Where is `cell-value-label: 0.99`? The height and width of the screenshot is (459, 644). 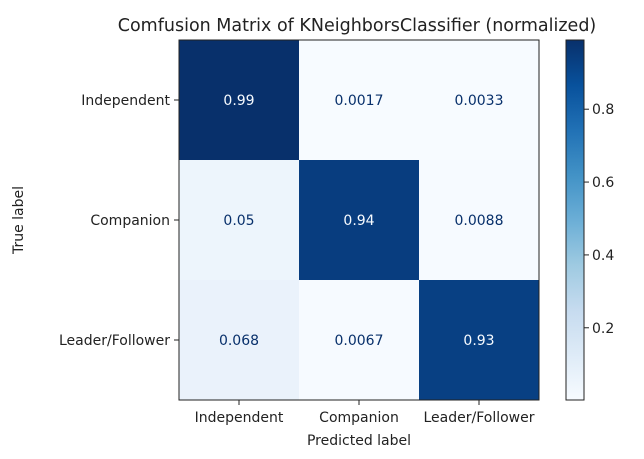 cell-value-label: 0.99 is located at coordinates (238, 101).